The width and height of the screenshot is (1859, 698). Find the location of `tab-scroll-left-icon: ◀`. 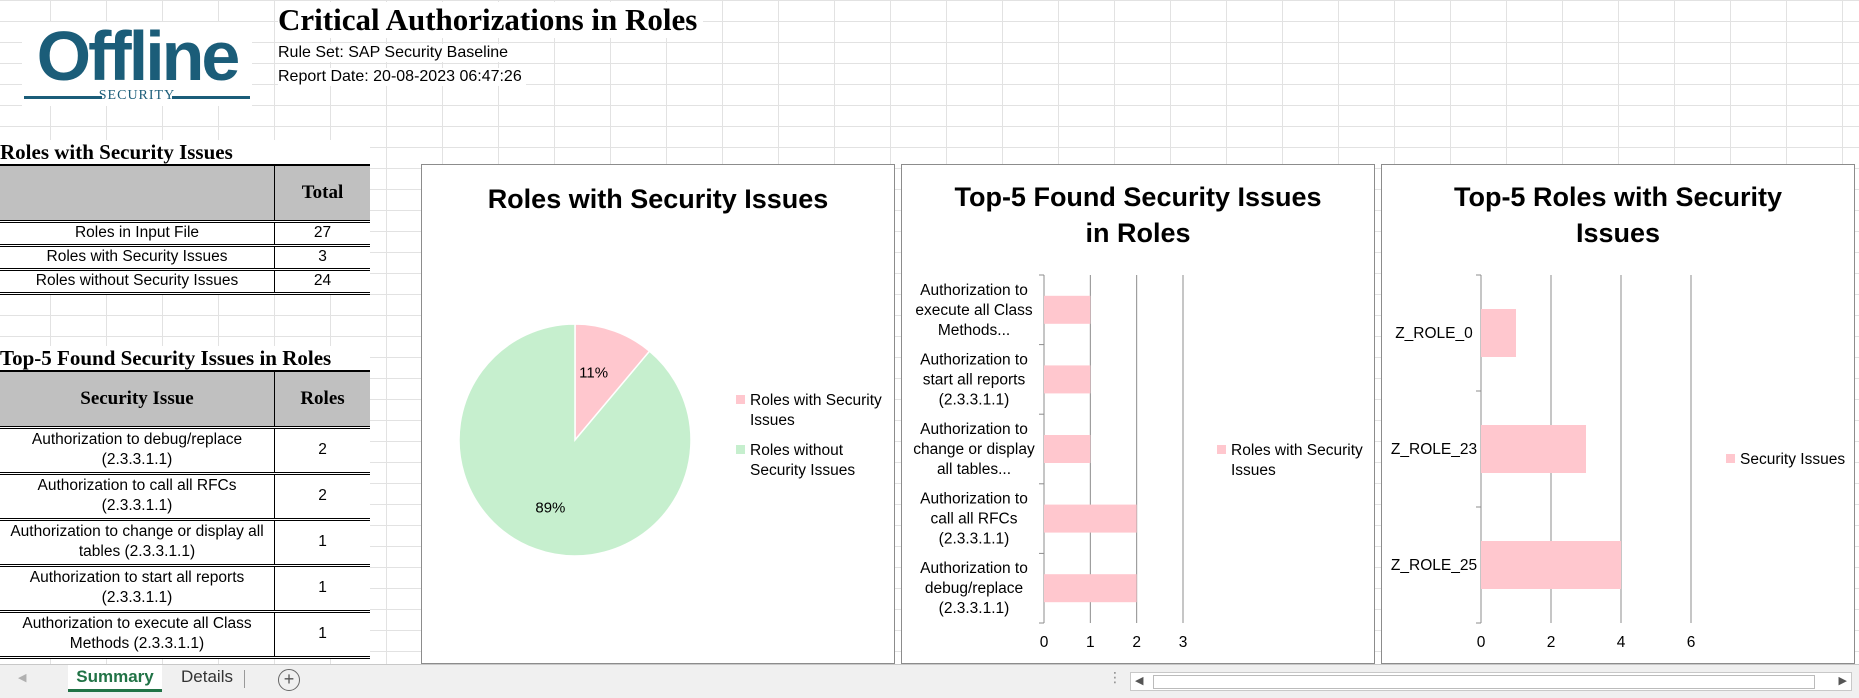

tab-scroll-left-icon: ◀ is located at coordinates (22, 678).